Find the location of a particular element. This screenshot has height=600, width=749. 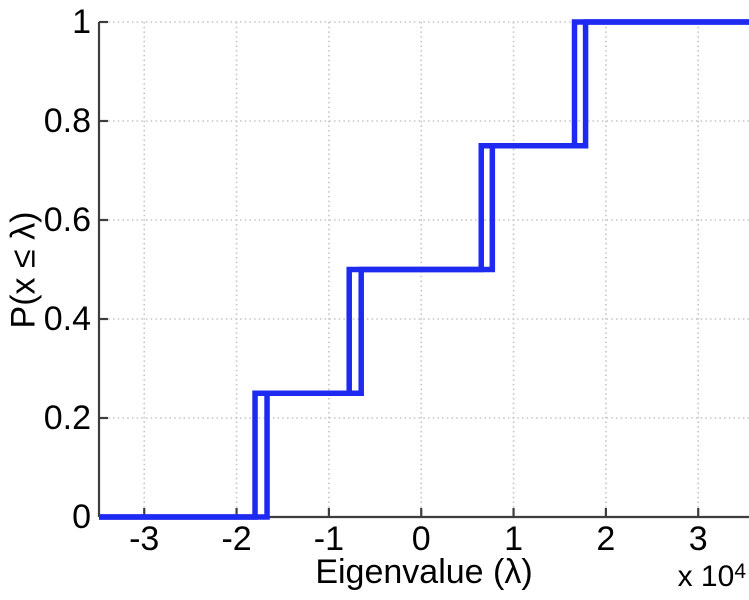

x-tick-label: 2 is located at coordinates (605, 539).